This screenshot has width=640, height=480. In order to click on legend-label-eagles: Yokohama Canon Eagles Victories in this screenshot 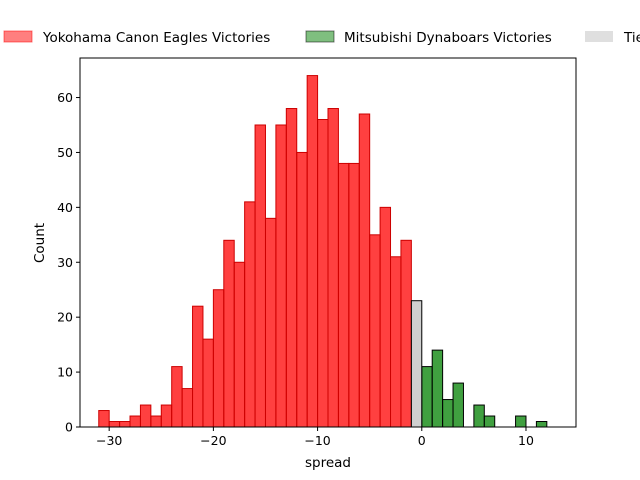, I will do `click(156, 38)`.